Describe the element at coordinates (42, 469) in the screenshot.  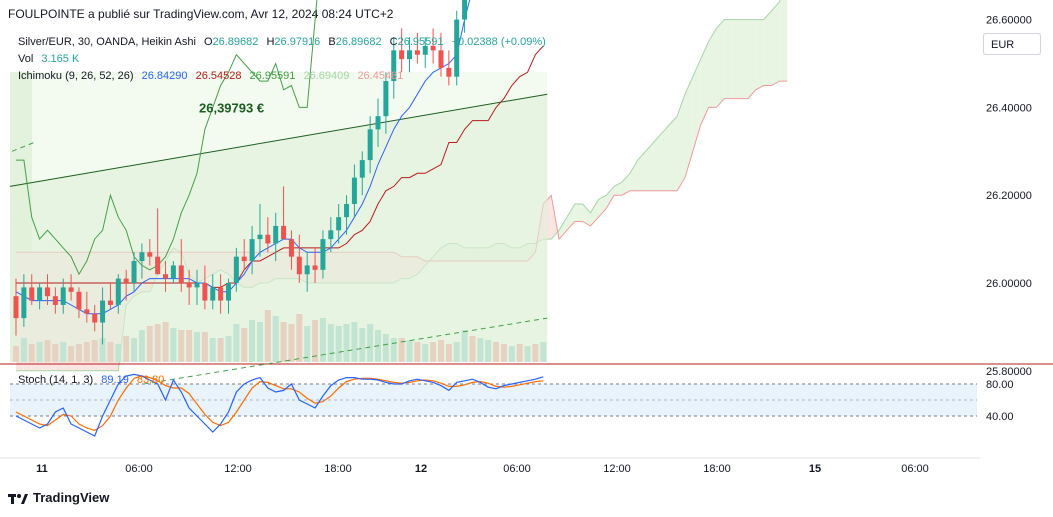
I see `time-tick-label: 11` at that location.